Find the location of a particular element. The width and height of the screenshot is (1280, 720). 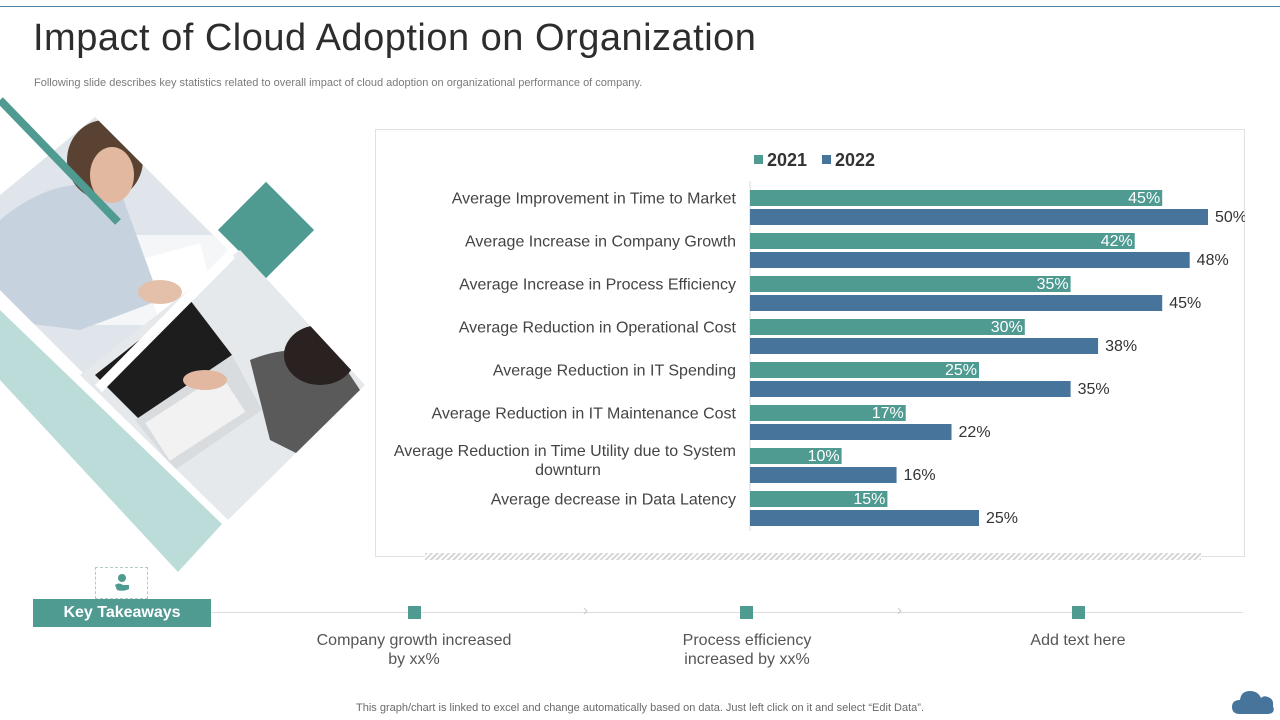

category-label: Average Reduction in IT Spending is located at coordinates (614, 371).